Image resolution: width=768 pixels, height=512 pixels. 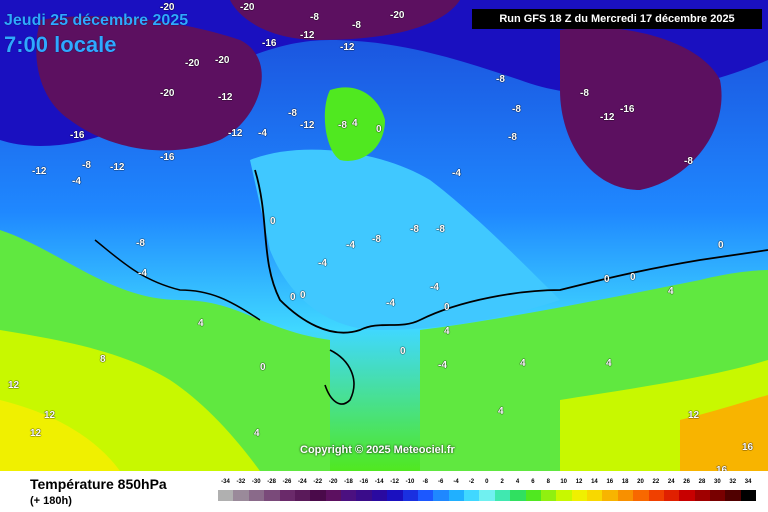 What do you see at coordinates (379, 482) in the screenshot?
I see `scale-tick-label: -14` at bounding box center [379, 482].